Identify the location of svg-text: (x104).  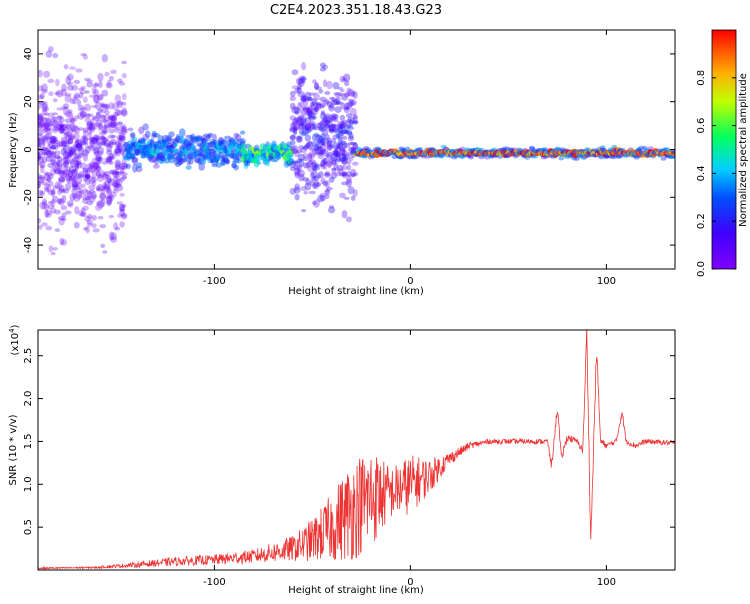
(14, 339).